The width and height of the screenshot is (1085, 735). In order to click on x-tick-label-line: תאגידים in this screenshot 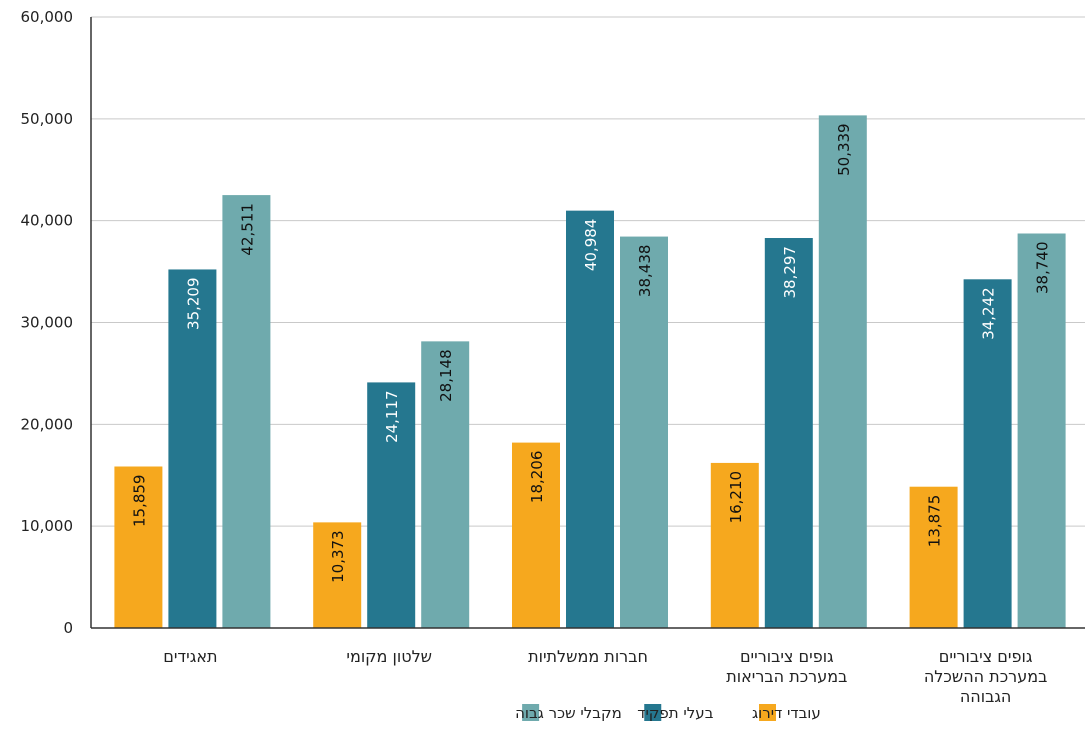, I will do `click(190, 656)`.